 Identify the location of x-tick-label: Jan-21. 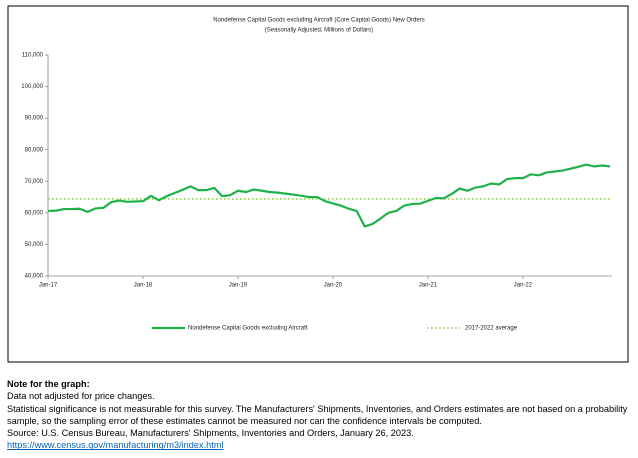
(428, 286).